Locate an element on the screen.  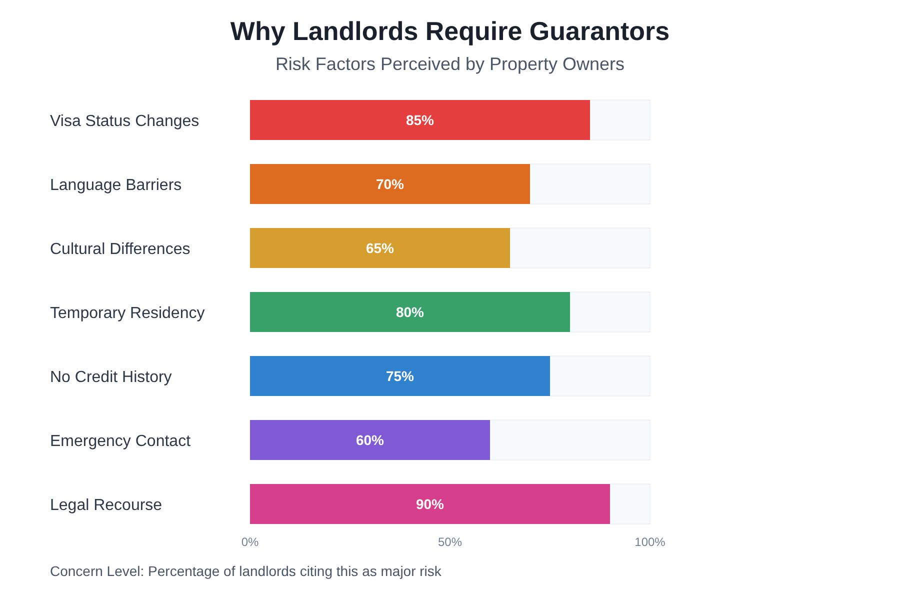
y-tick-label: Legal Recourse is located at coordinates (106, 505).